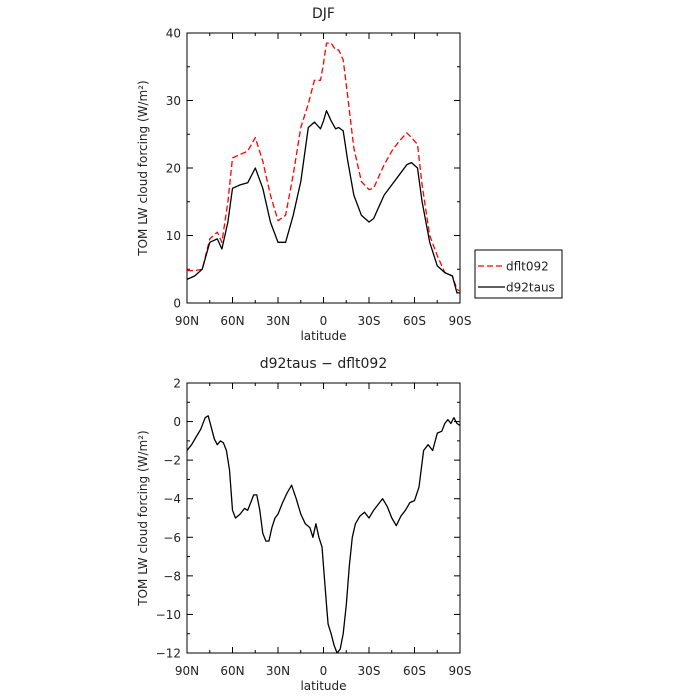 This screenshot has height=700, width=700. What do you see at coordinates (172, 538) in the screenshot?
I see `y-tick-label: −6` at bounding box center [172, 538].